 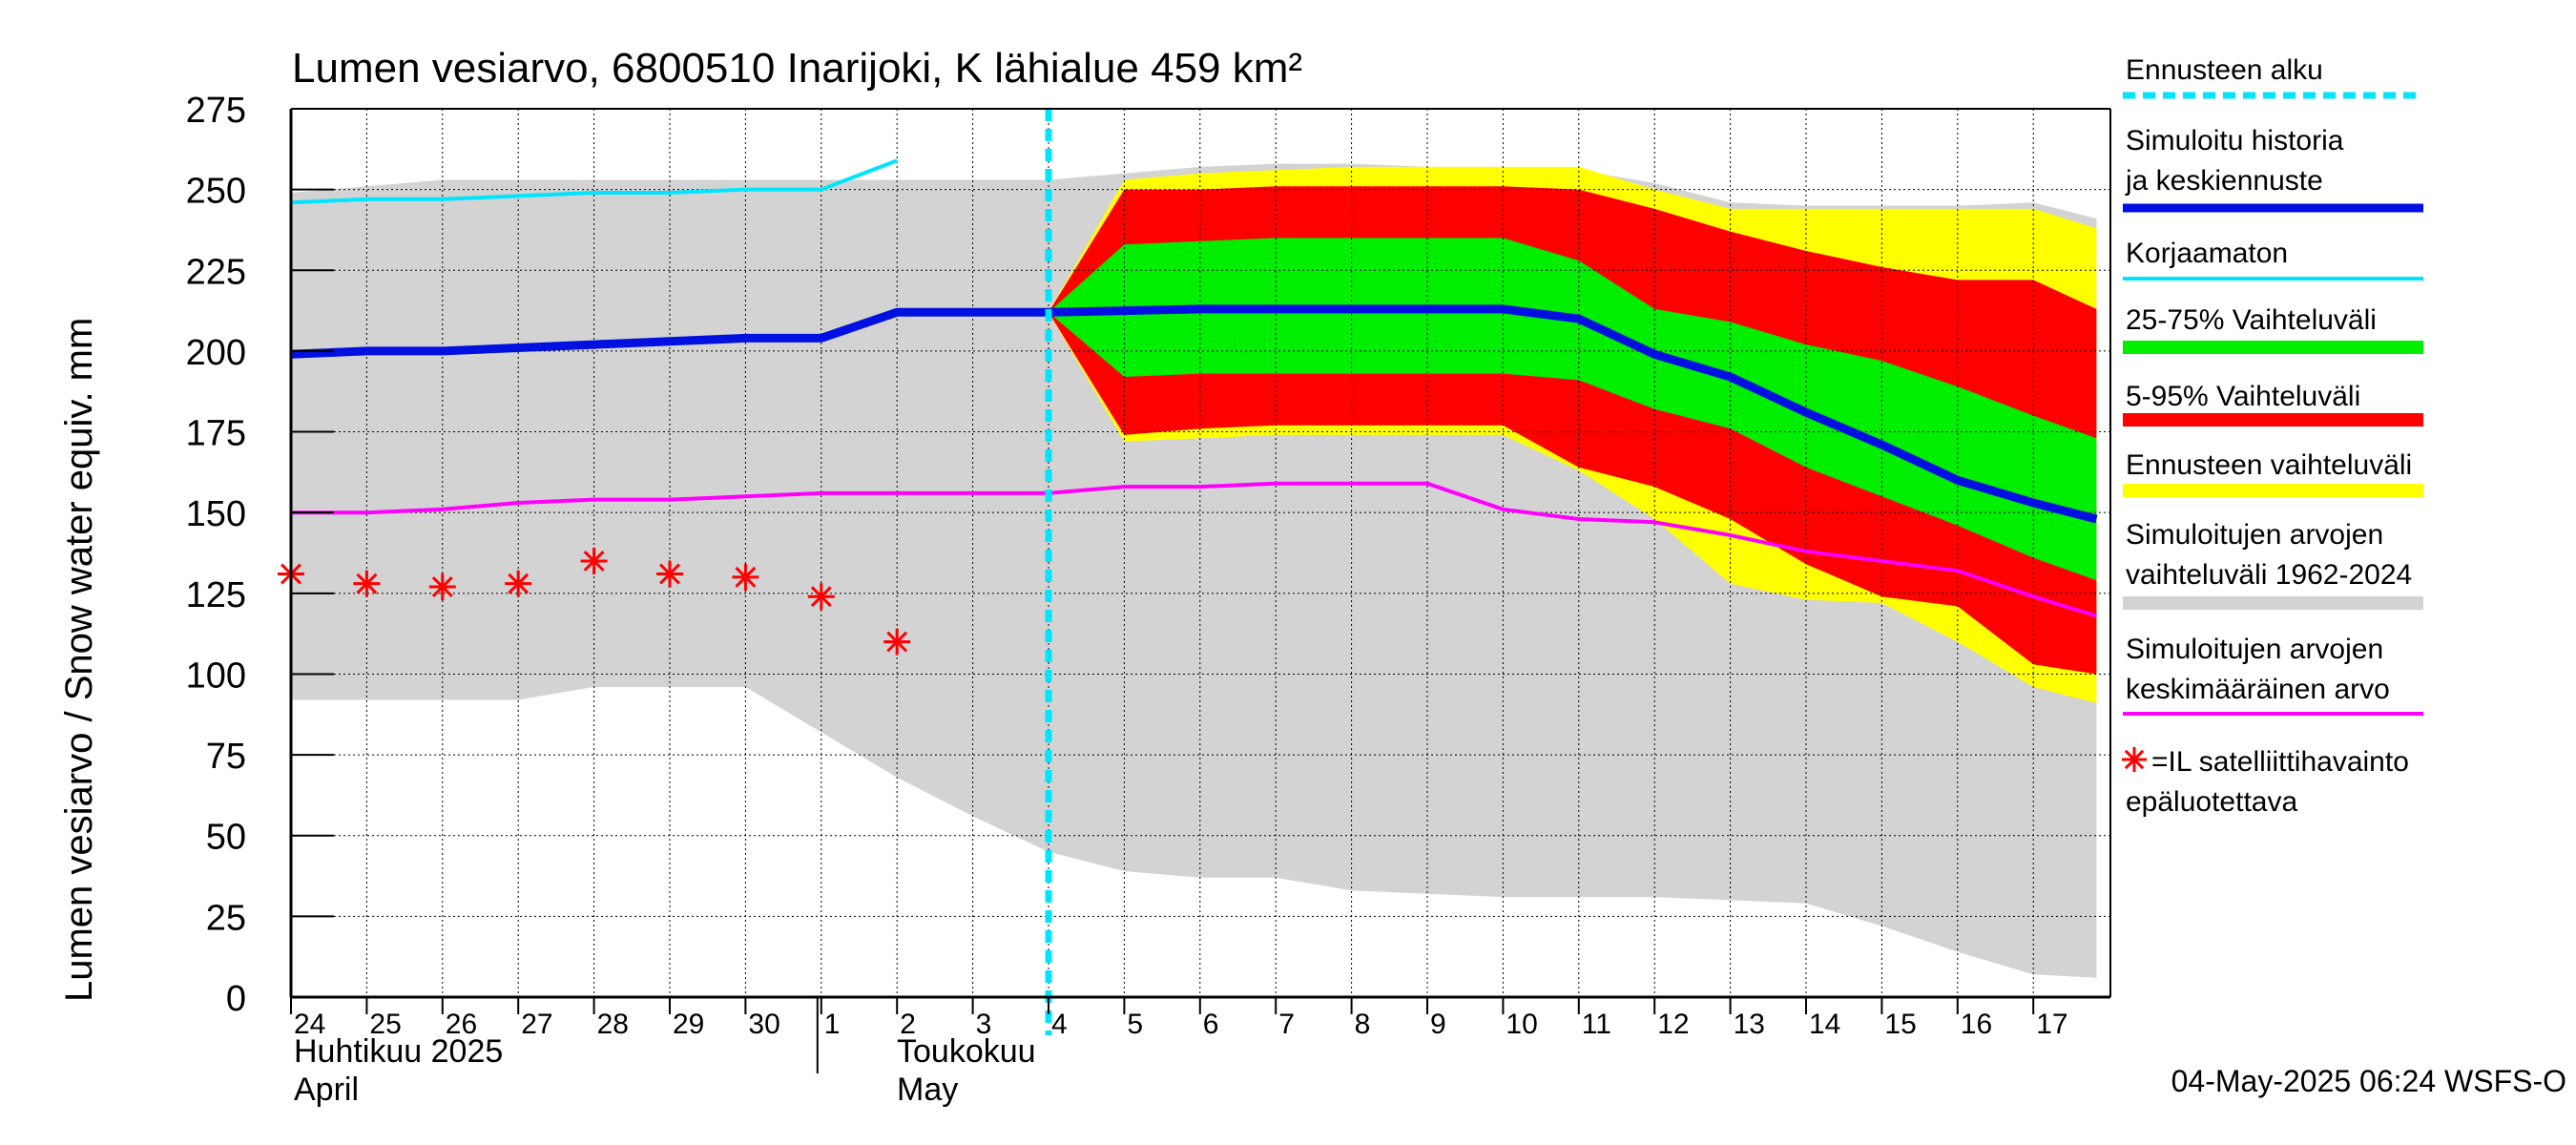 I want to click on y-axis-label: Lumen vesiarvo / Snow water equiv. mm, so click(x=79, y=660).